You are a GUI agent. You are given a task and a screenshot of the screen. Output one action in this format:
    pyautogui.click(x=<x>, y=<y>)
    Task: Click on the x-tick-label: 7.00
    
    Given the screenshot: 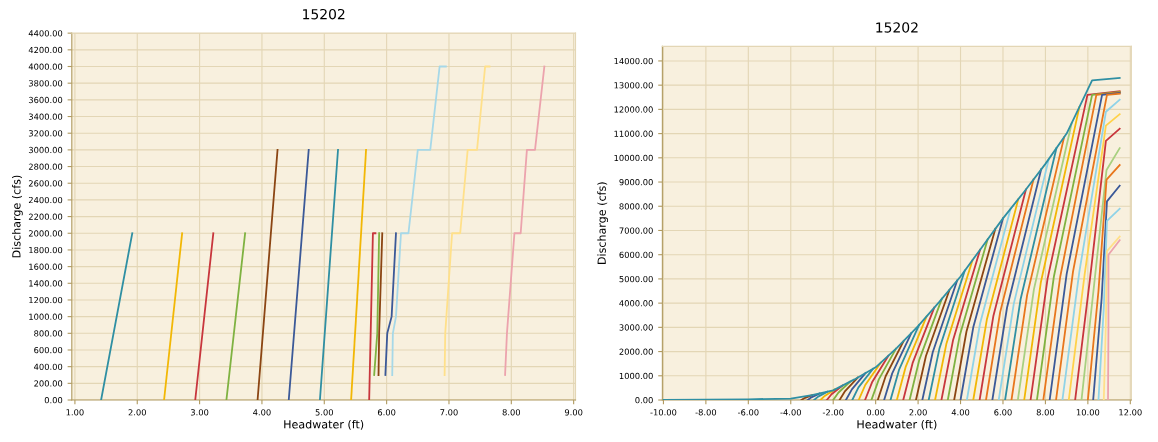 What is the action you would take?
    pyautogui.click(x=449, y=412)
    